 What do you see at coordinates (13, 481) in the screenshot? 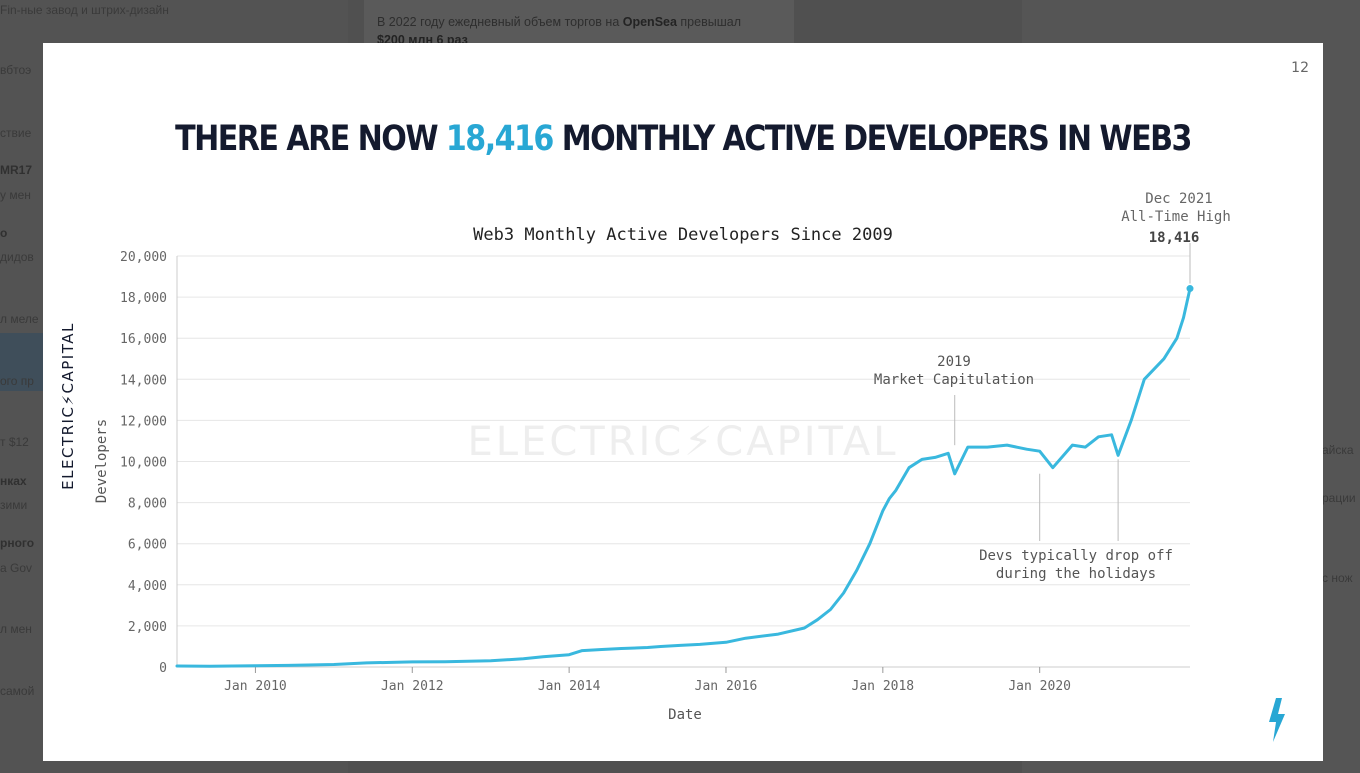
I see `background-snippet: нках` at bounding box center [13, 481].